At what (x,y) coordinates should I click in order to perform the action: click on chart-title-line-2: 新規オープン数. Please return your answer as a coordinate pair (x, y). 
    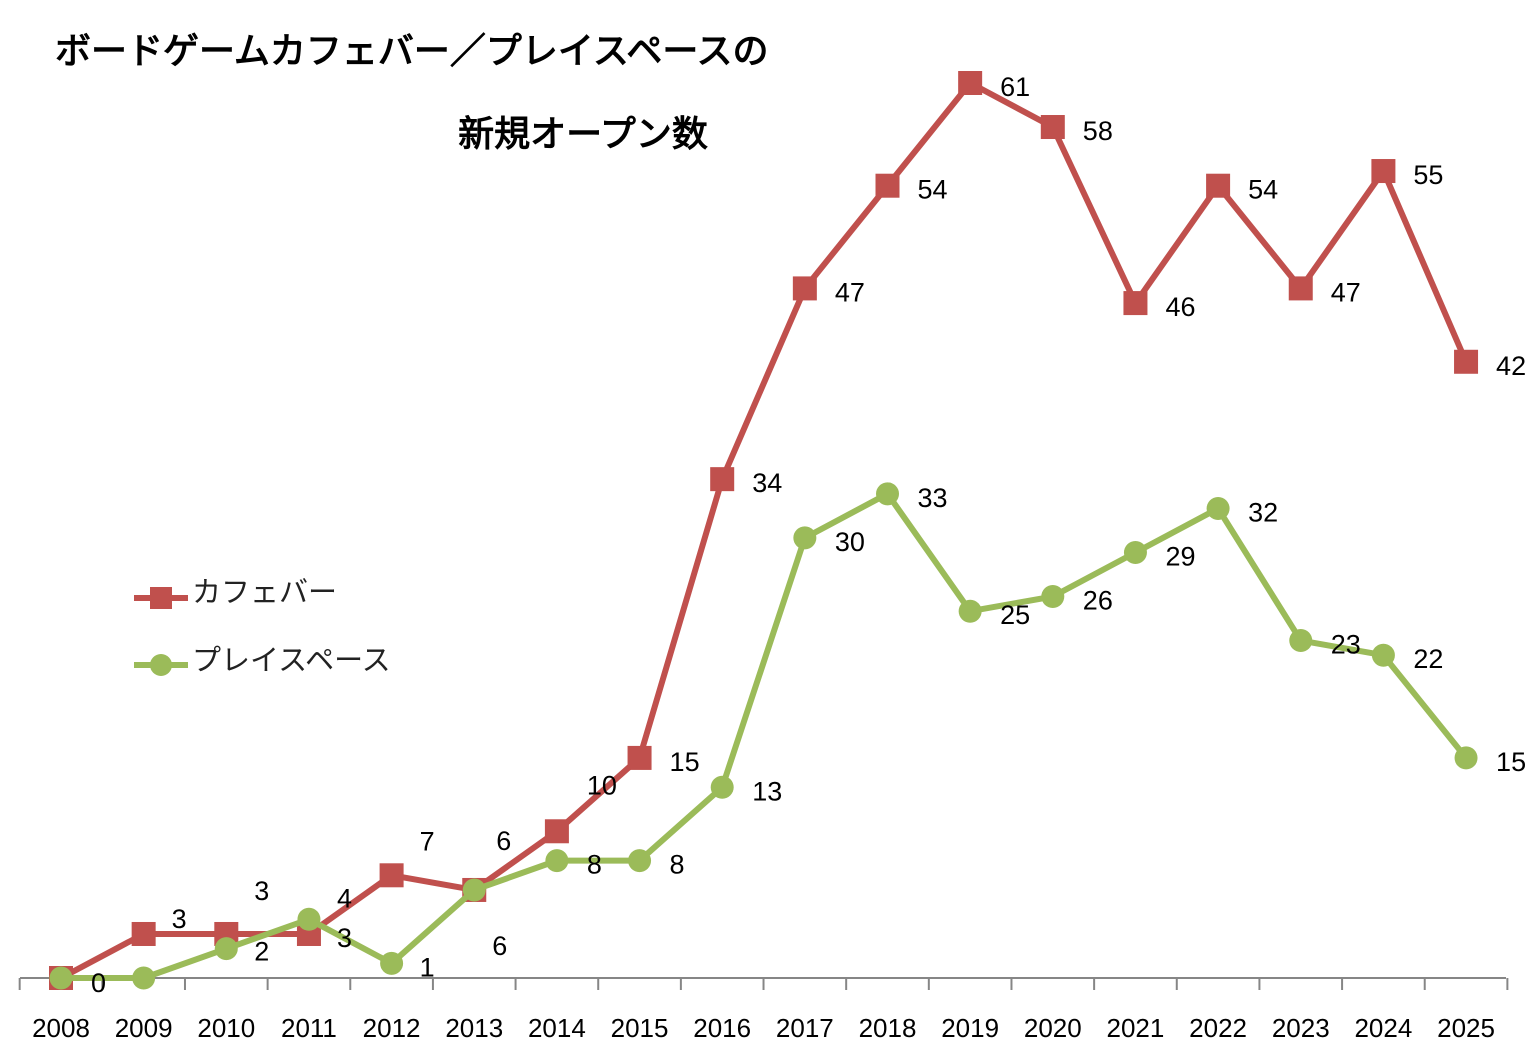
    Looking at the image, I should click on (583, 134).